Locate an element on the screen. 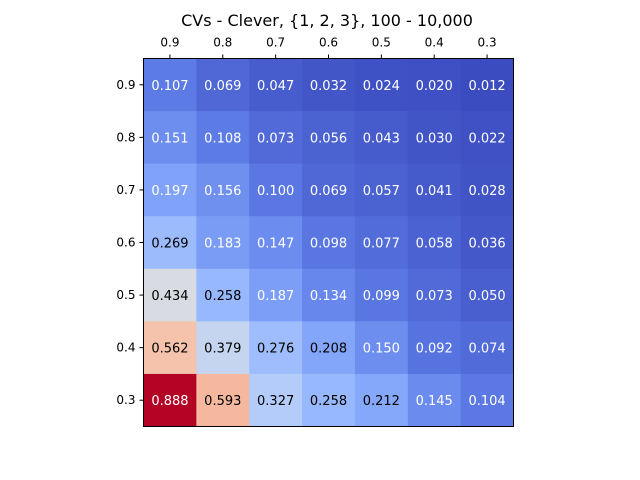  cell-value-label: 0.100 is located at coordinates (275, 191).